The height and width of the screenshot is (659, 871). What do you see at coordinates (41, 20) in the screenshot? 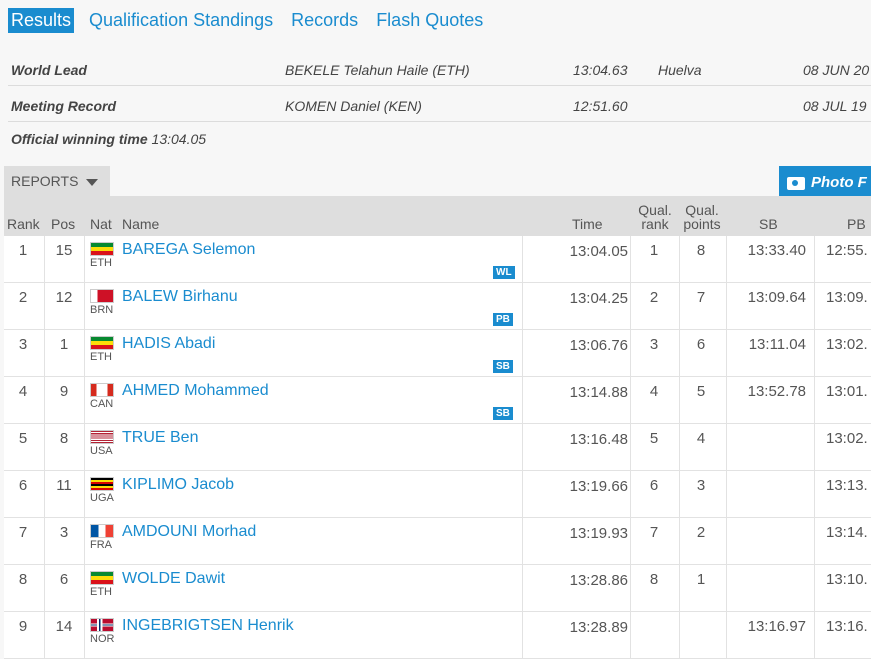
I see `tab-results: Results` at bounding box center [41, 20].